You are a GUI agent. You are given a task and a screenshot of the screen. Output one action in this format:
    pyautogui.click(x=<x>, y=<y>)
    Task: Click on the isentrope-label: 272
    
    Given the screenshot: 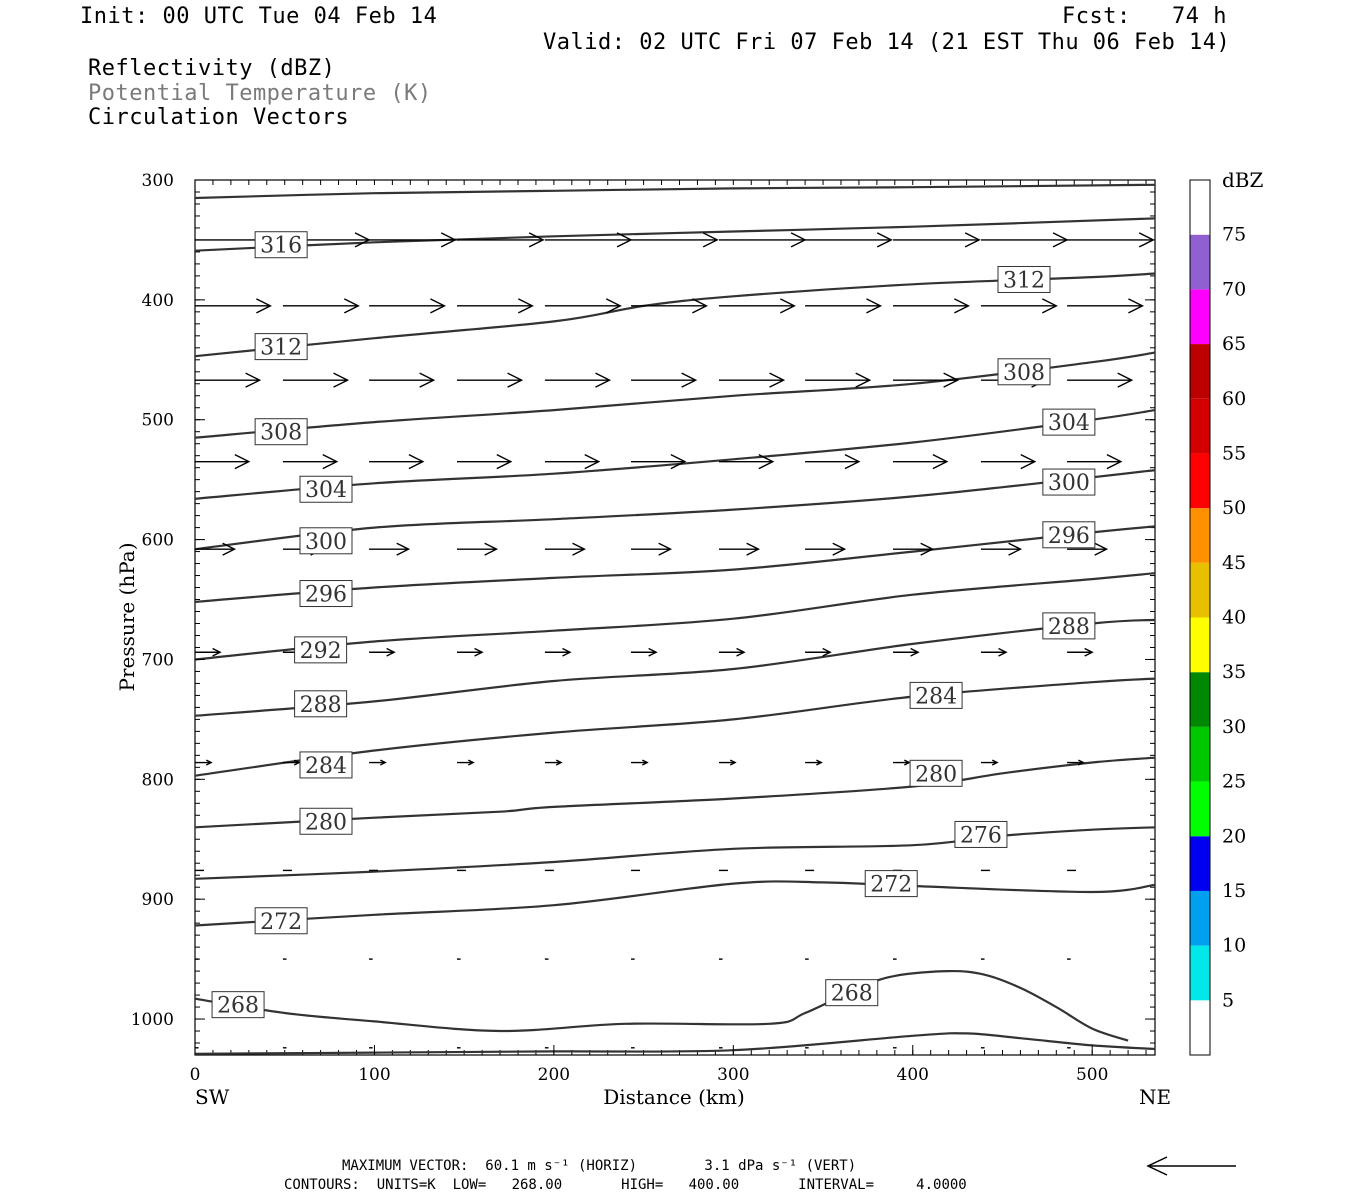 What is the action you would take?
    pyautogui.click(x=281, y=922)
    